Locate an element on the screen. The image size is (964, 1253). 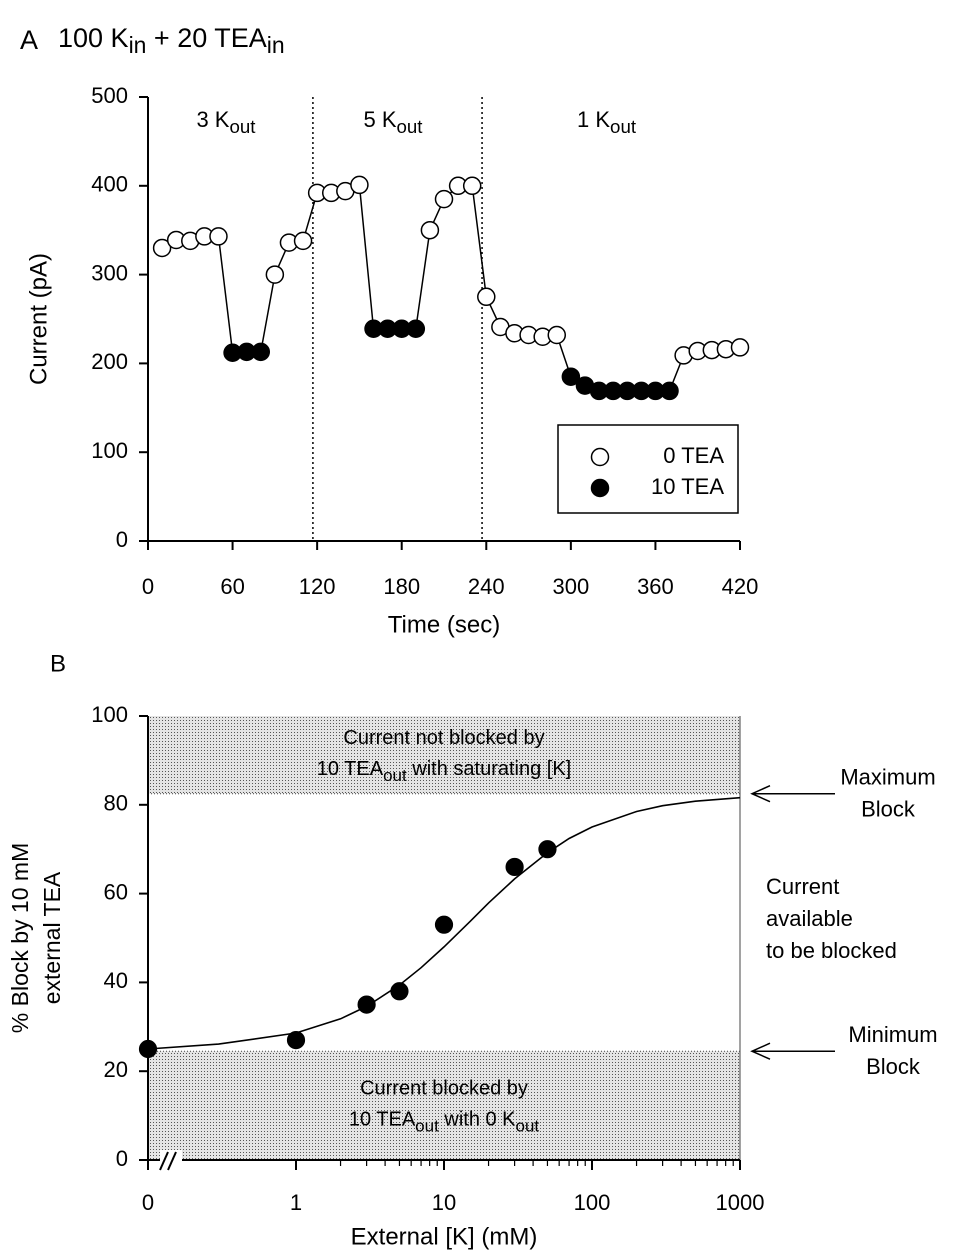
x-tick-label: 10 is located at coordinates (444, 1202).